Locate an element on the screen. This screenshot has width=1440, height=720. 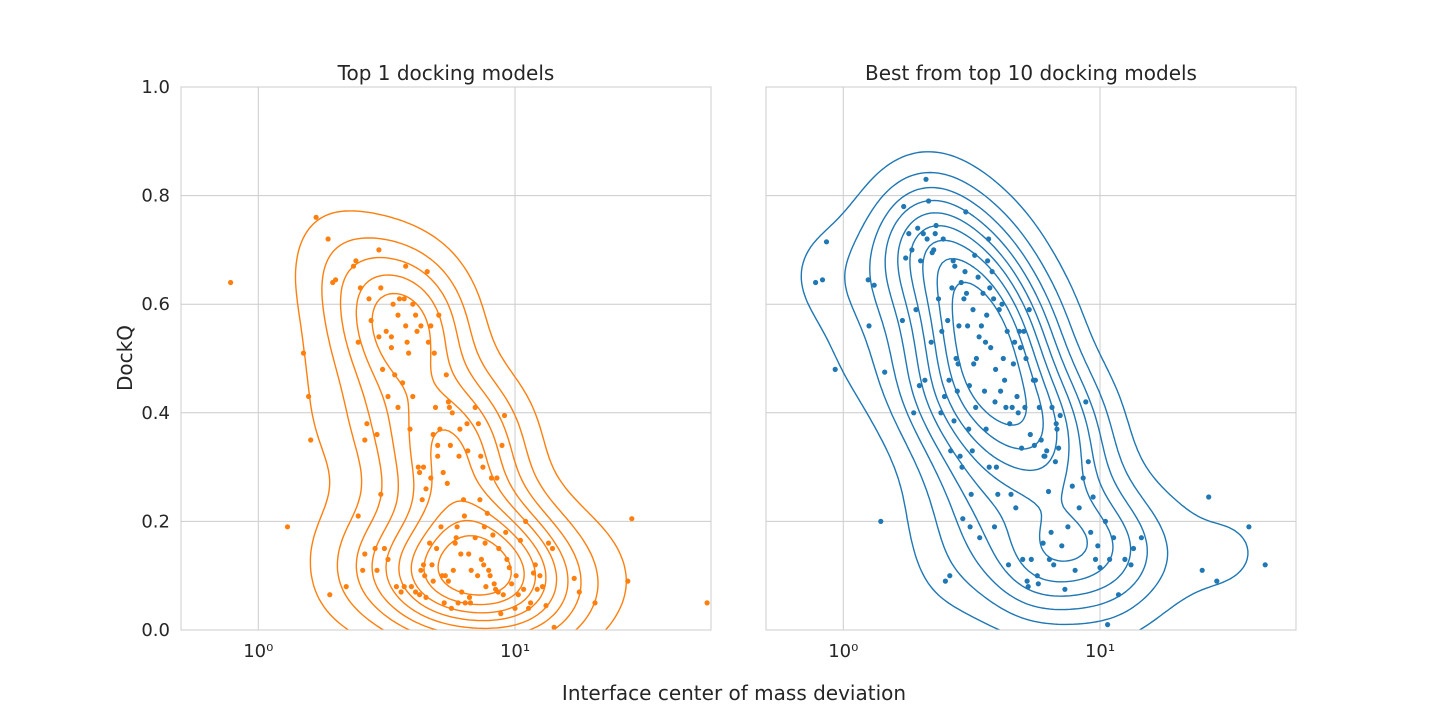
left-x-tick-labels: 10⁰ 10¹ is located at coordinates (386, 651).